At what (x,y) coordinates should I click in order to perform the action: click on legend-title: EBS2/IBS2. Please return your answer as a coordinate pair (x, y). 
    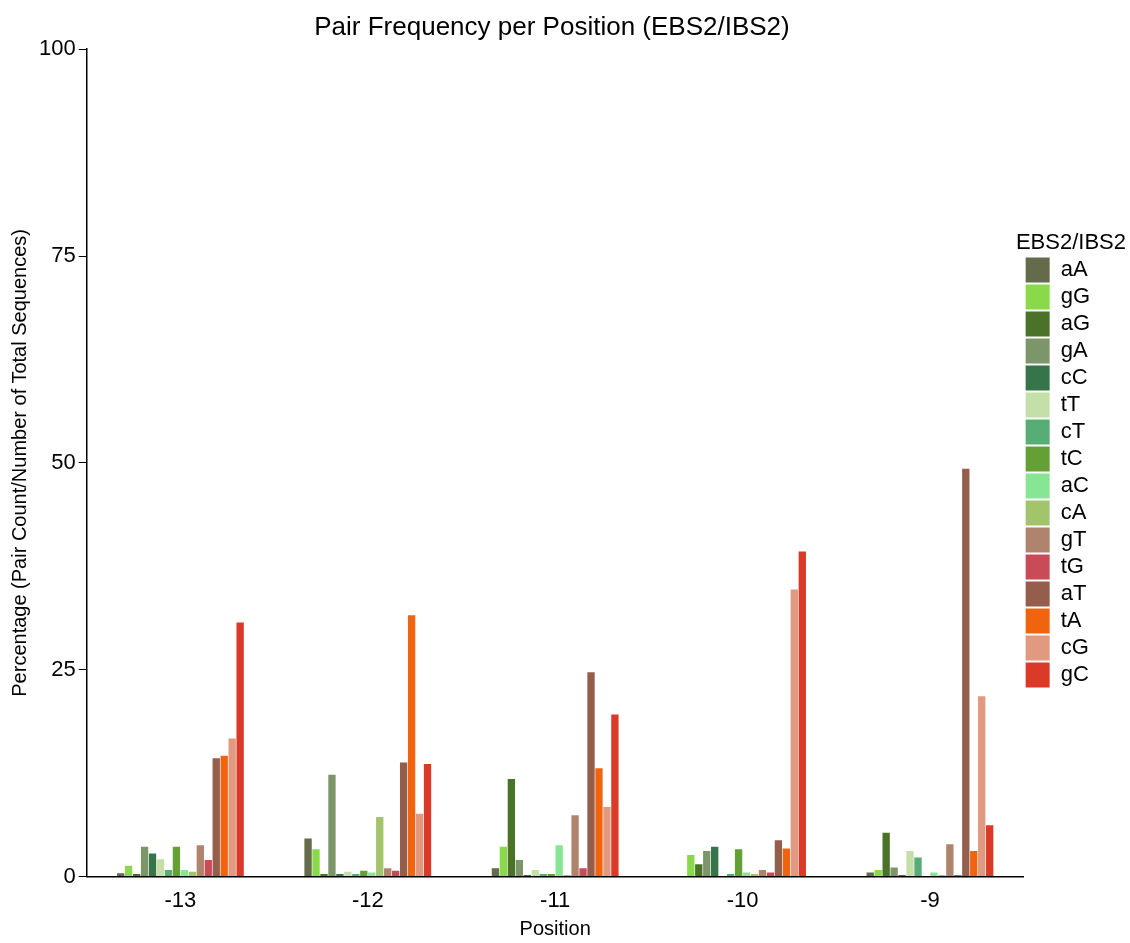
    Looking at the image, I should click on (1071, 241).